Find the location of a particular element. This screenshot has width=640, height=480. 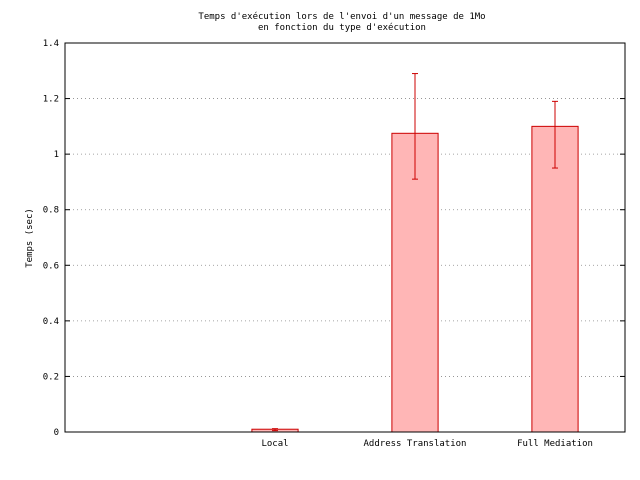

y-tick-label: 1 is located at coordinates (56, 155).